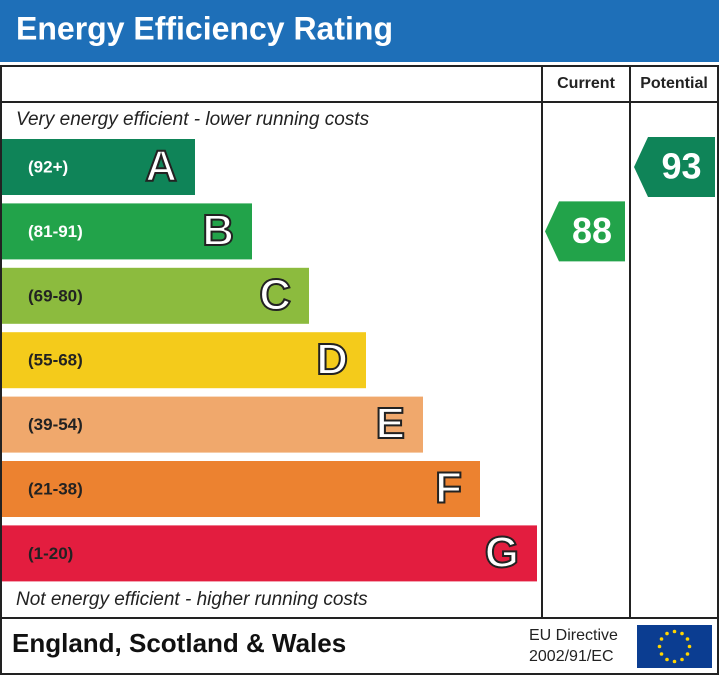  What do you see at coordinates (674, 646) in the screenshot?
I see `eu-flag` at bounding box center [674, 646].